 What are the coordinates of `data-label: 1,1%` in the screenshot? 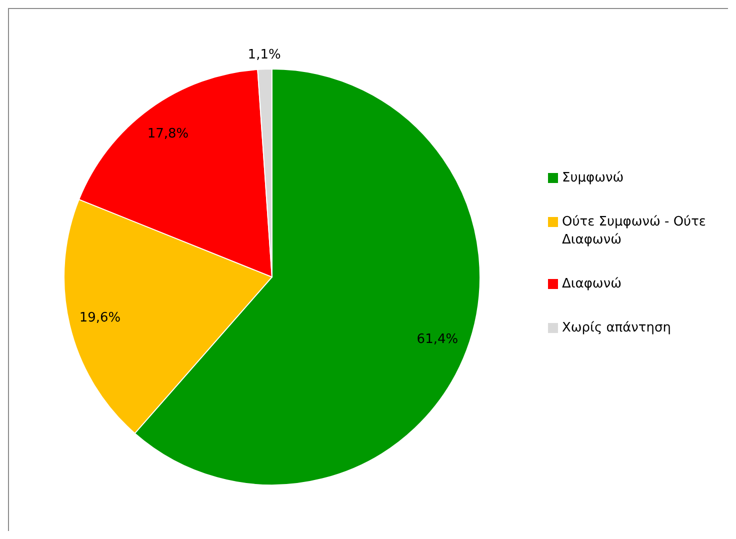 It's located at (264, 55).